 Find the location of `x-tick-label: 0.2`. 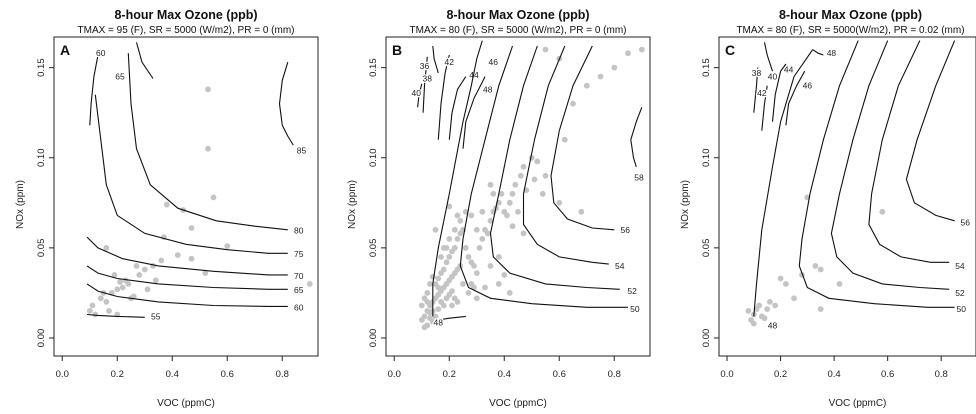

x-tick-label: 0.2 is located at coordinates (449, 374).